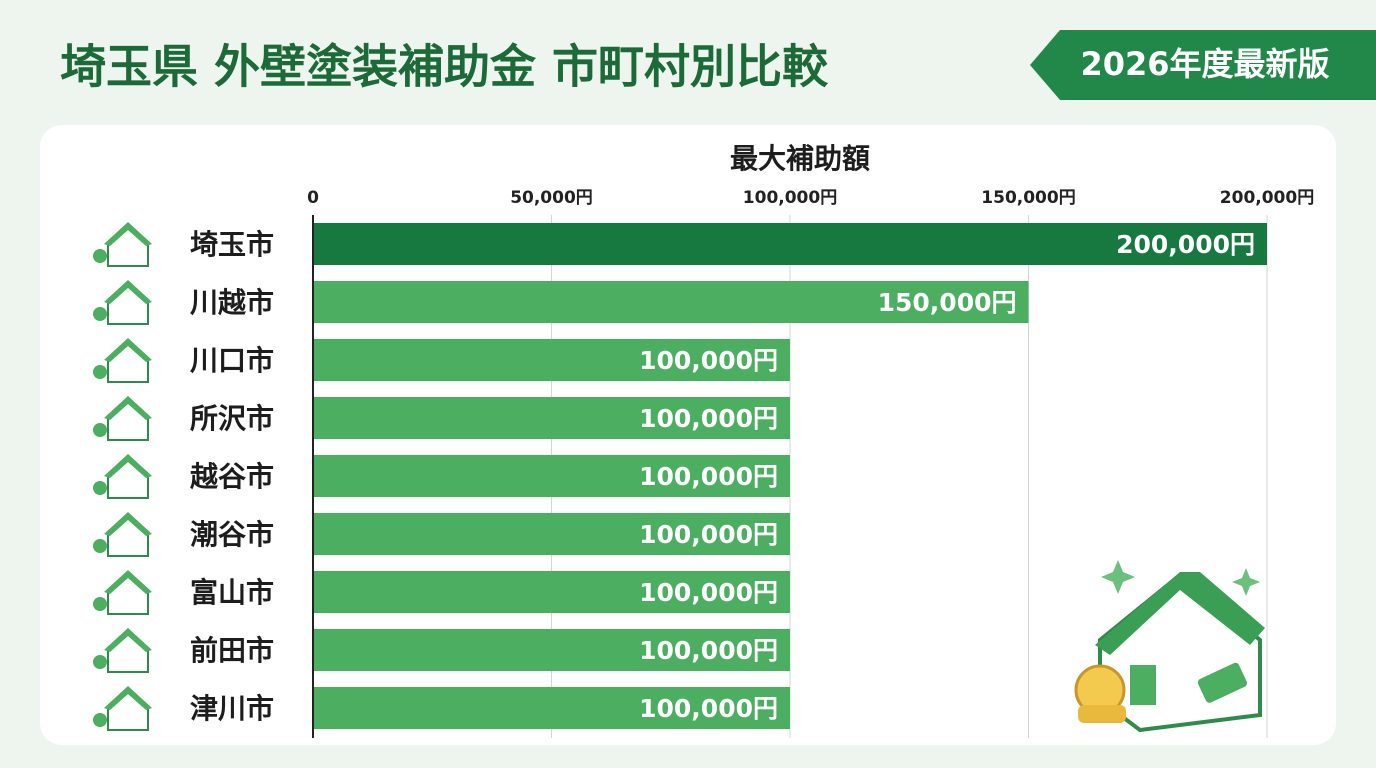  What do you see at coordinates (313, 198) in the screenshot?
I see `x-tick-label: 0` at bounding box center [313, 198].